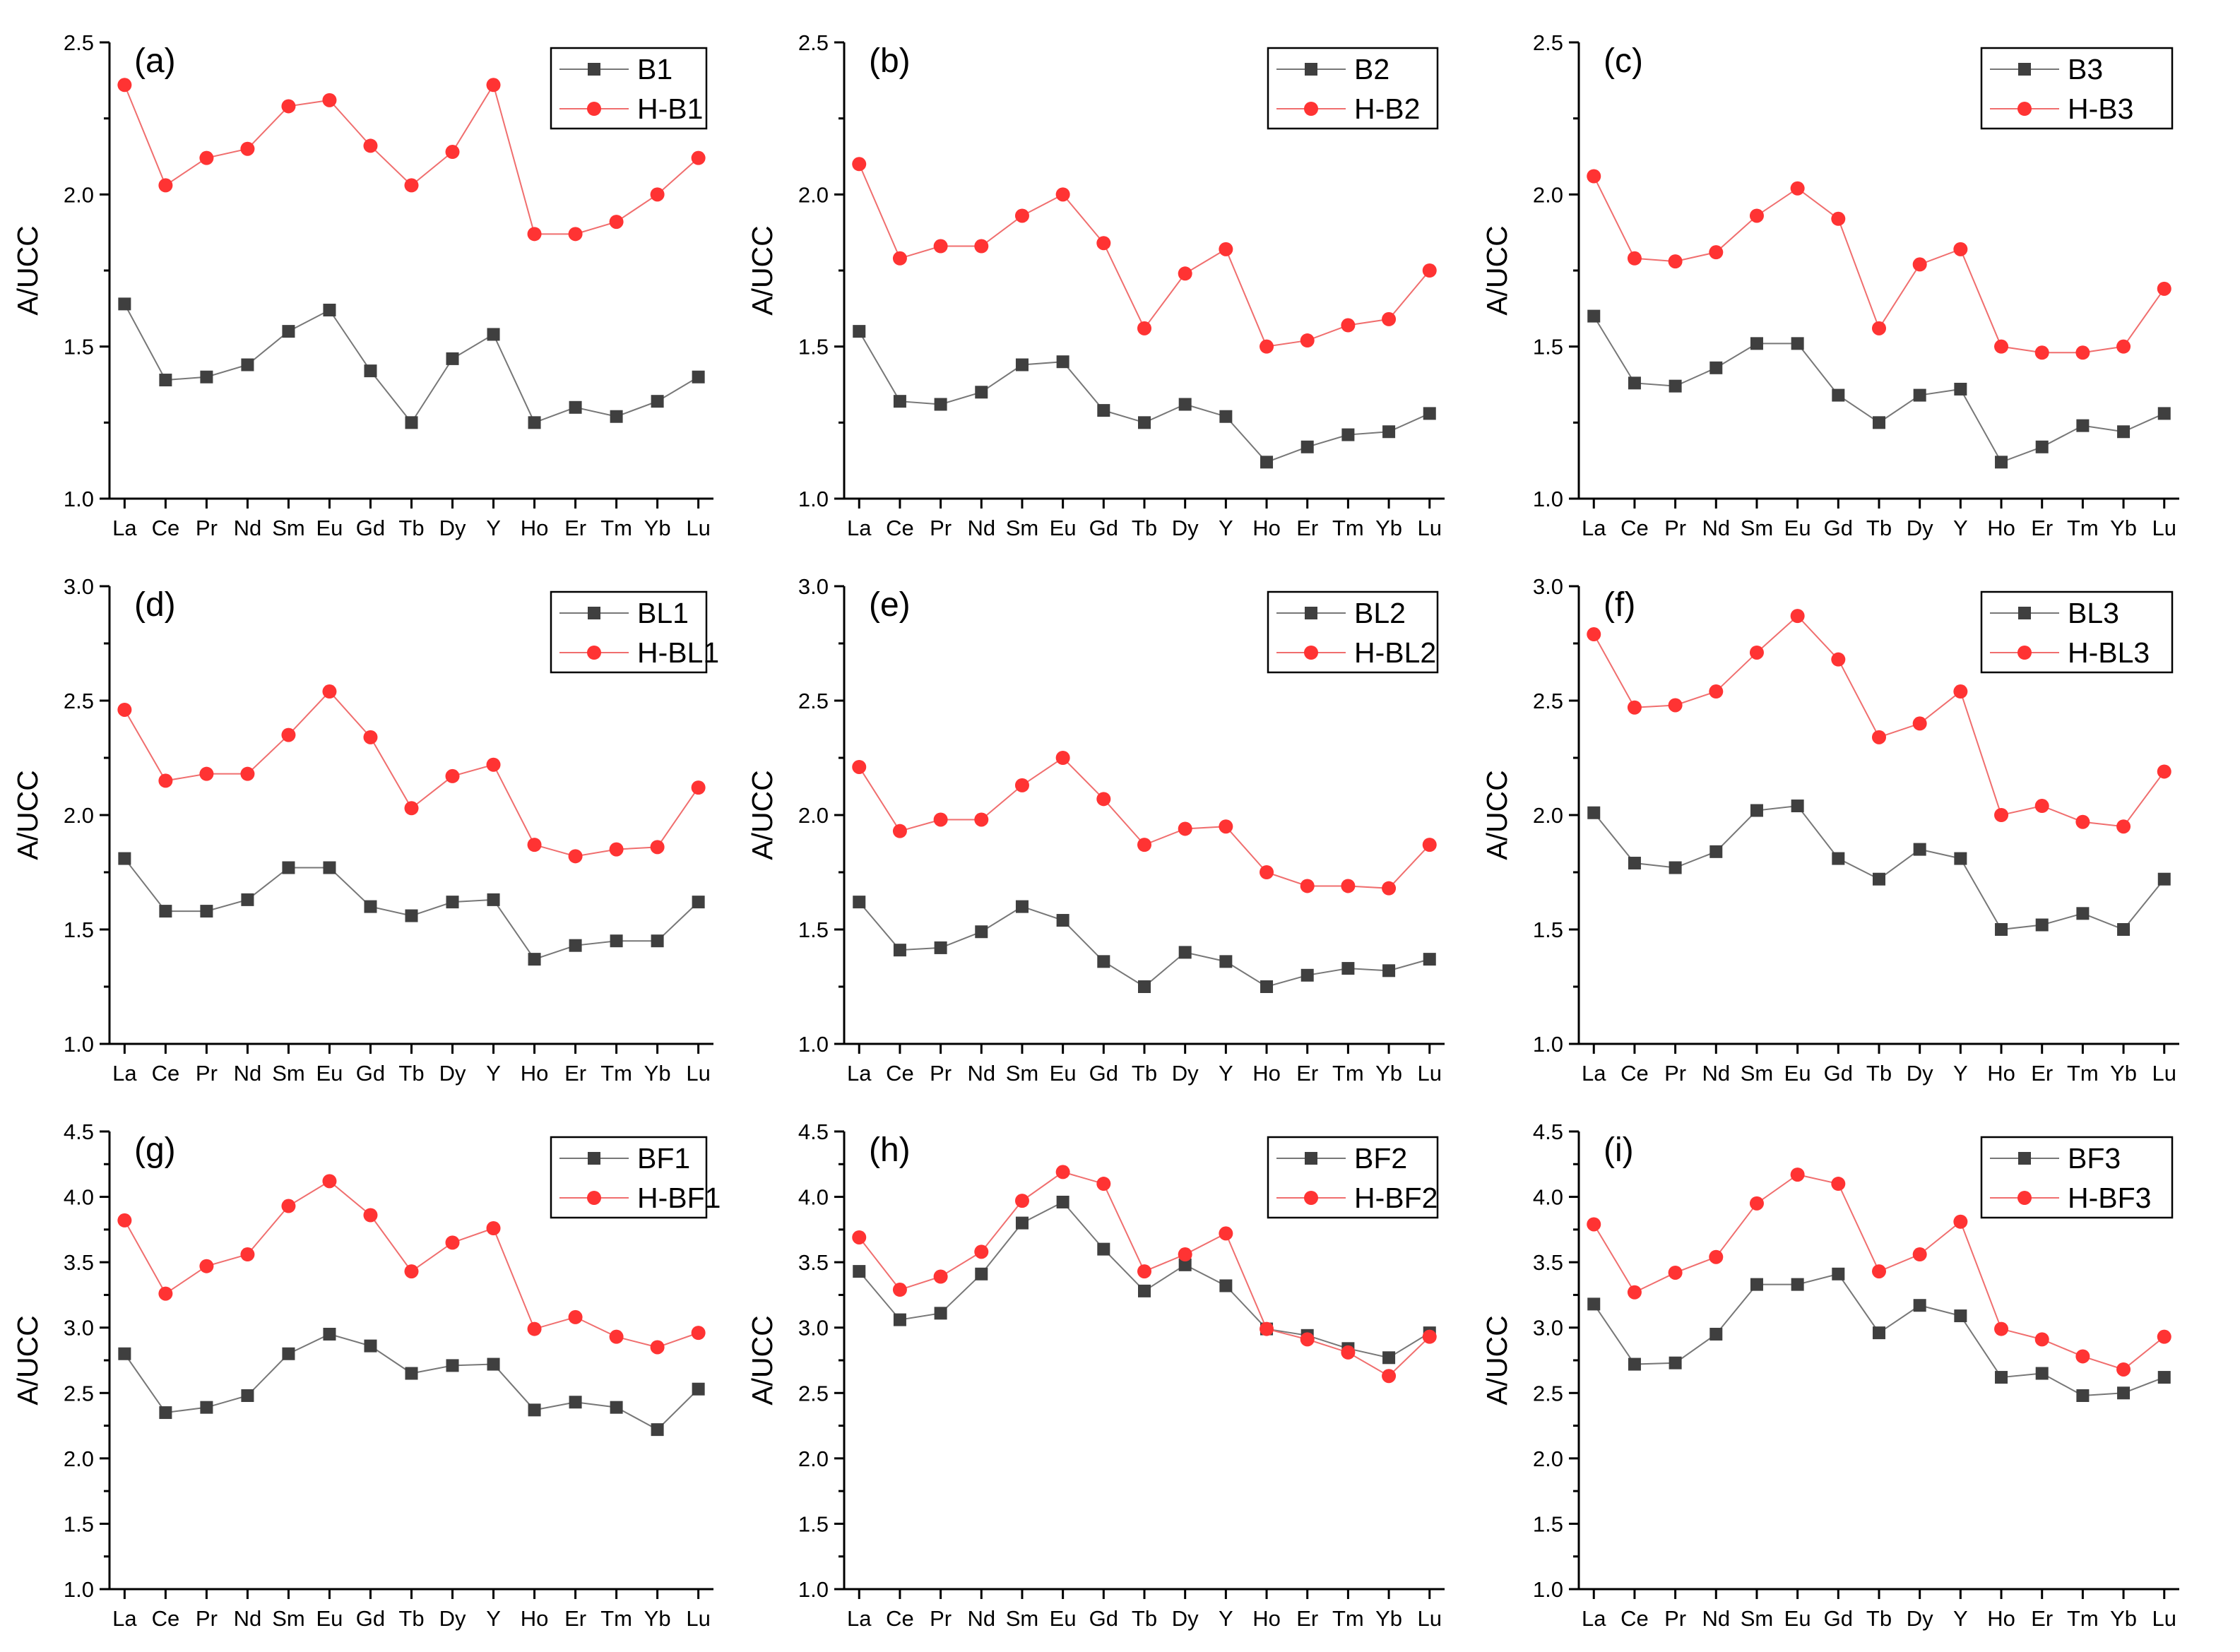 Image resolution: width=2240 pixels, height=1652 pixels. Describe the element at coordinates (2077, 1177) in the screenshot. I see `legend: BF3 H-BF3` at that location.